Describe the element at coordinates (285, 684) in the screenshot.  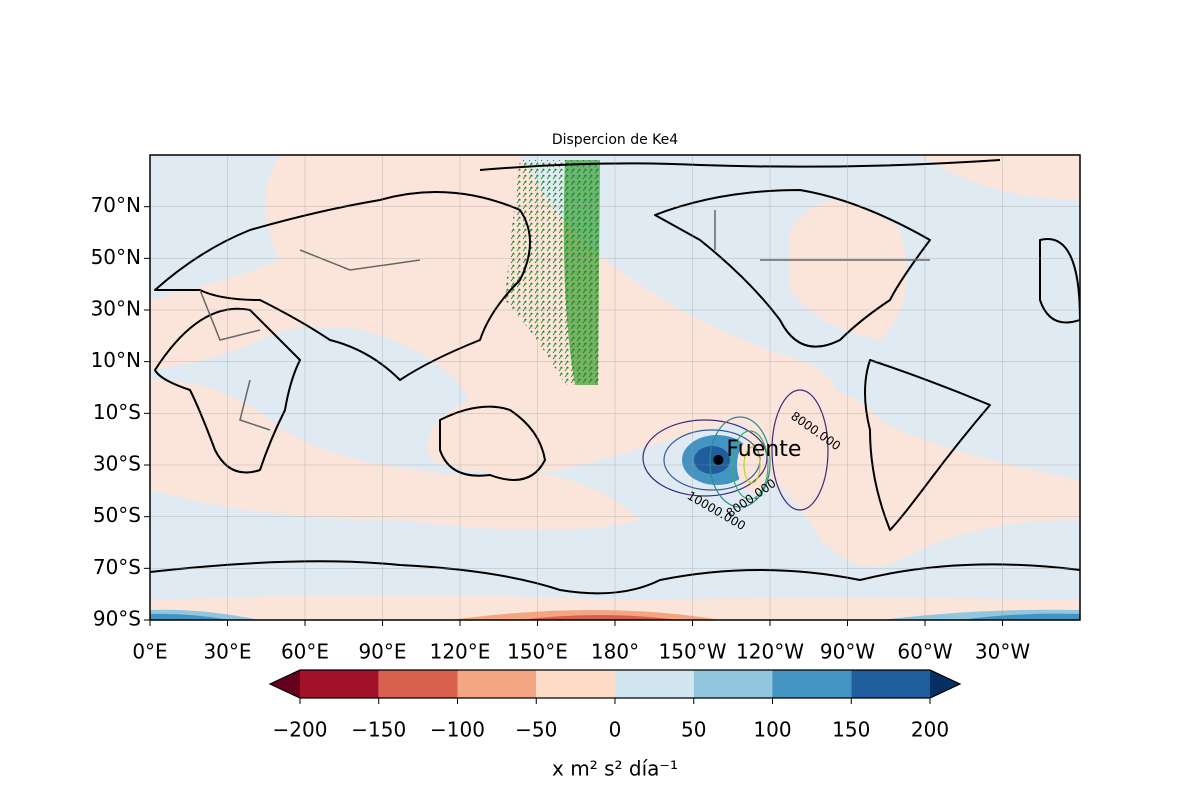
I see `colorbar-extend-low` at that location.